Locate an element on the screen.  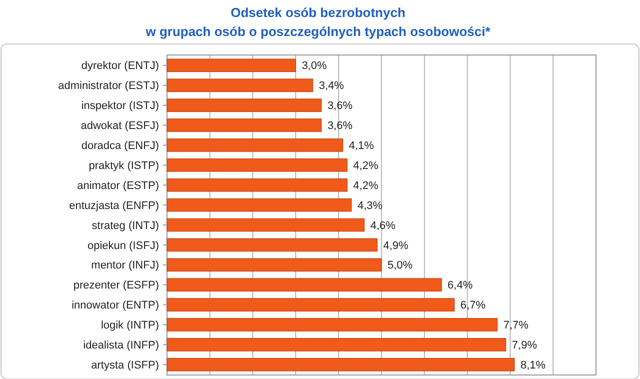
data-label: 5,0% is located at coordinates (400, 266).